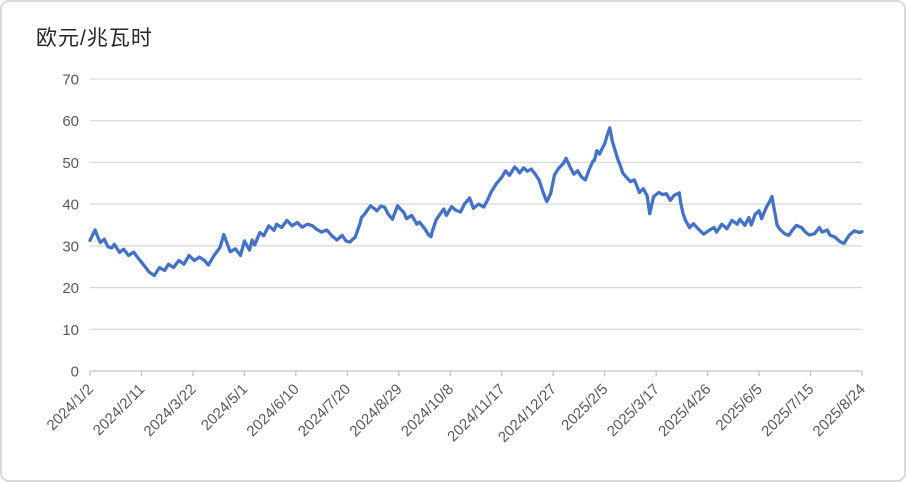 The height and width of the screenshot is (482, 906). Describe the element at coordinates (70, 121) in the screenshot. I see `y-tick-label: 60` at that location.